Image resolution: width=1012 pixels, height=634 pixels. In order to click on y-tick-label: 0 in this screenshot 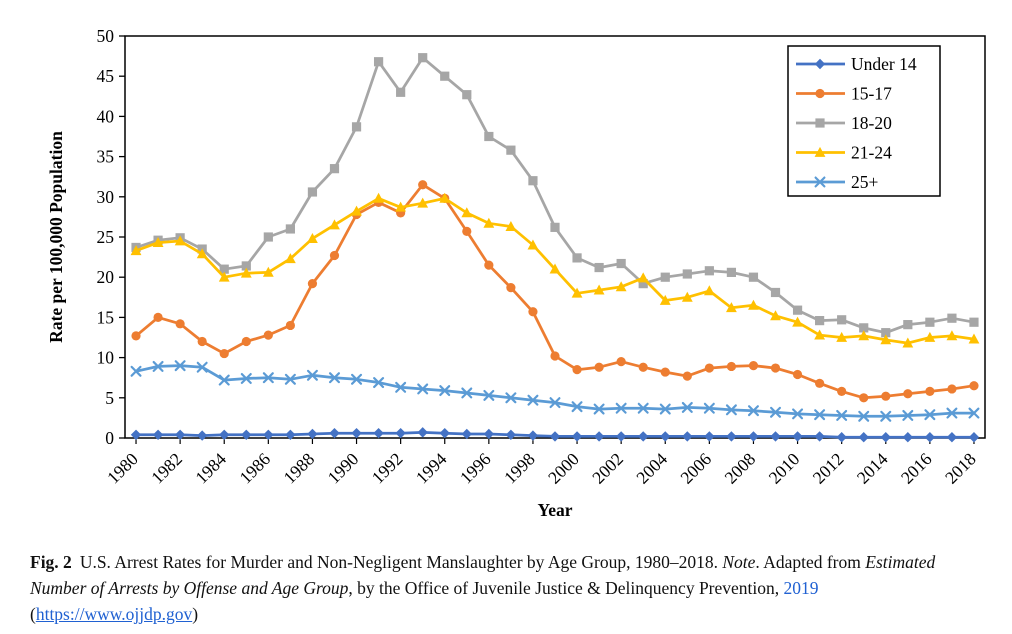, I will do `click(109, 438)`.